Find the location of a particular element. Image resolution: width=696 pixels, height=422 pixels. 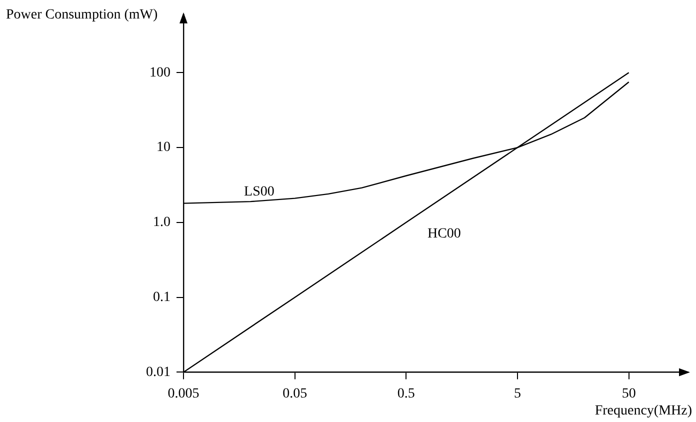

y-tick-label: 0.1 is located at coordinates (161, 297).